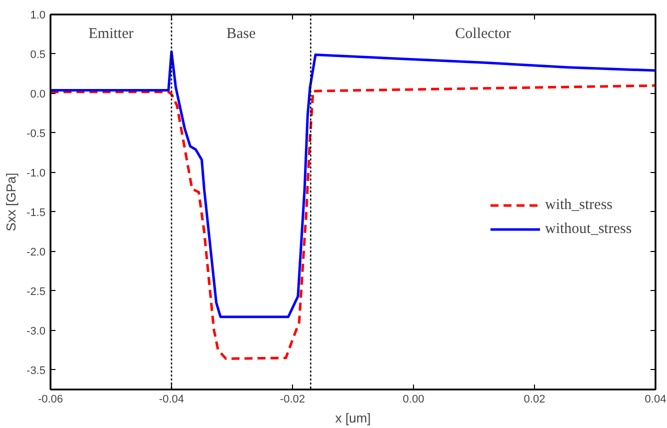 This screenshot has height=428, width=667. What do you see at coordinates (111, 34) in the screenshot?
I see `annotation: Emitter` at bounding box center [111, 34].